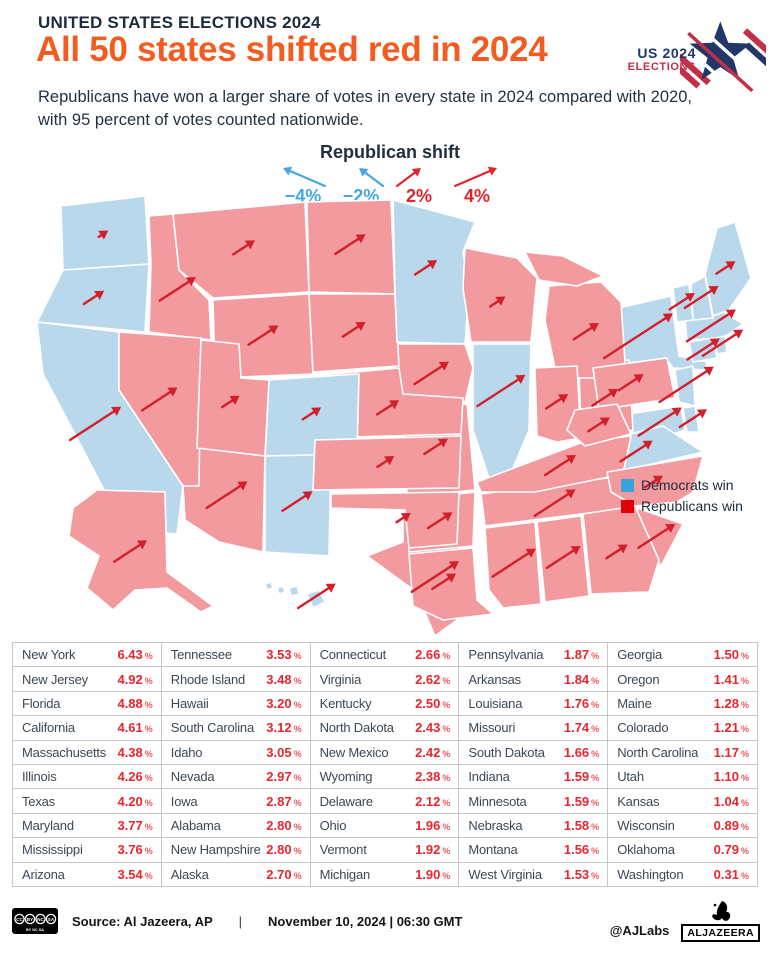 This screenshot has width=770, height=962. What do you see at coordinates (731, 728) in the screenshot?
I see `state-shift-value: 1.21%` at bounding box center [731, 728].